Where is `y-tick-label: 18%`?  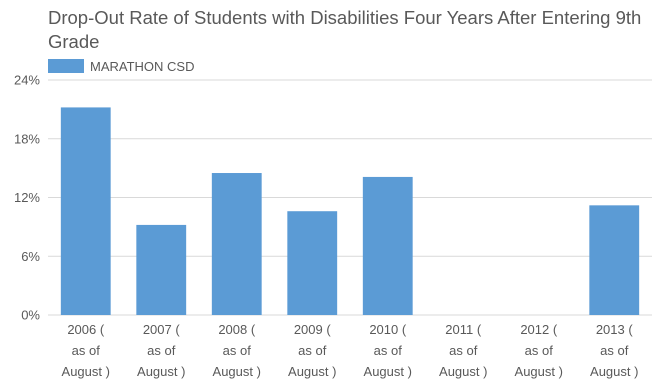
y-tick-label: 18% is located at coordinates (27, 138).